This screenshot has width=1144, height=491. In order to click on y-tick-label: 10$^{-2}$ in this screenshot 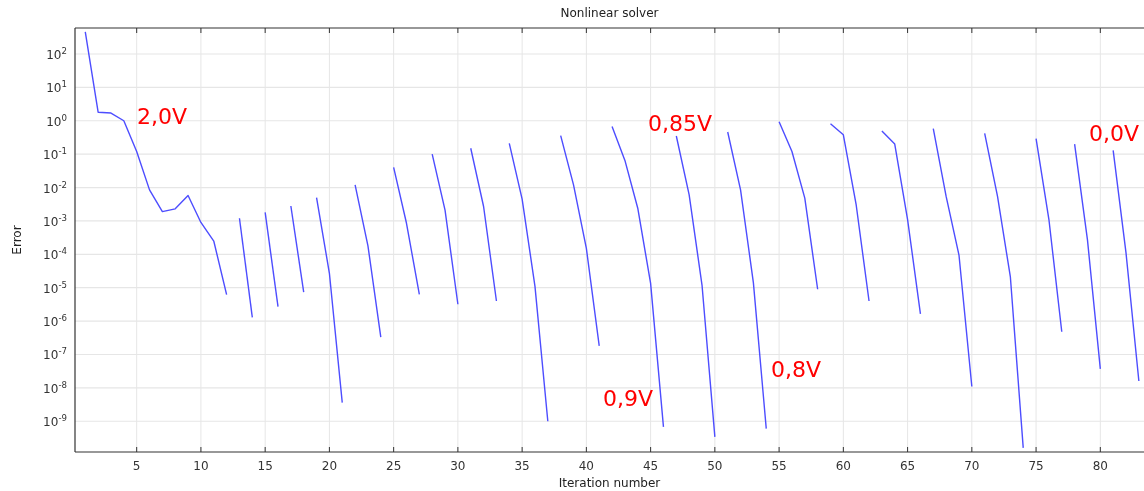, I will do `click(55, 187)`.